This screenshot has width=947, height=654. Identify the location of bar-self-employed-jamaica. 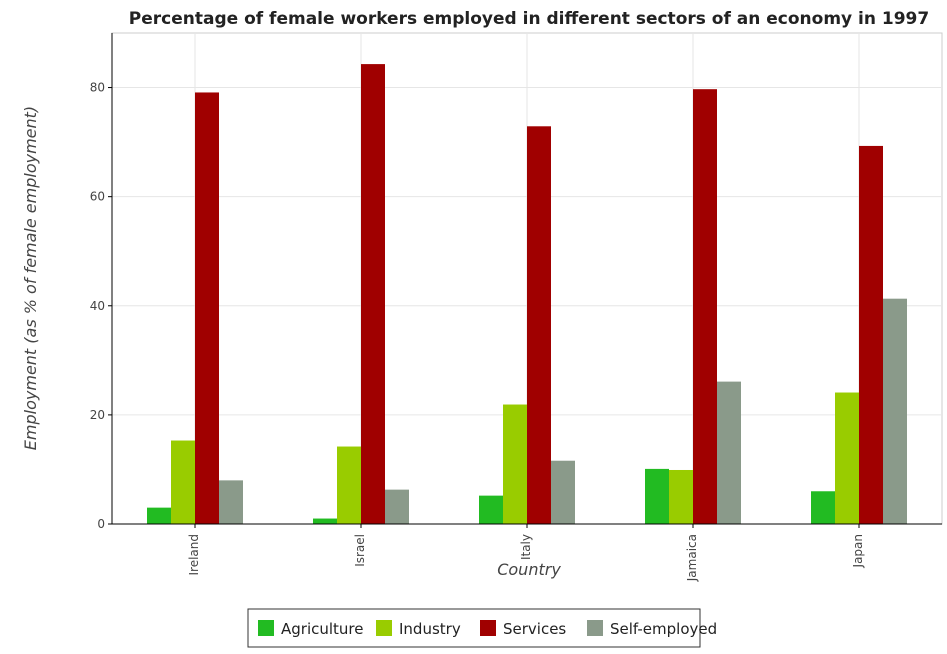
(729, 452).